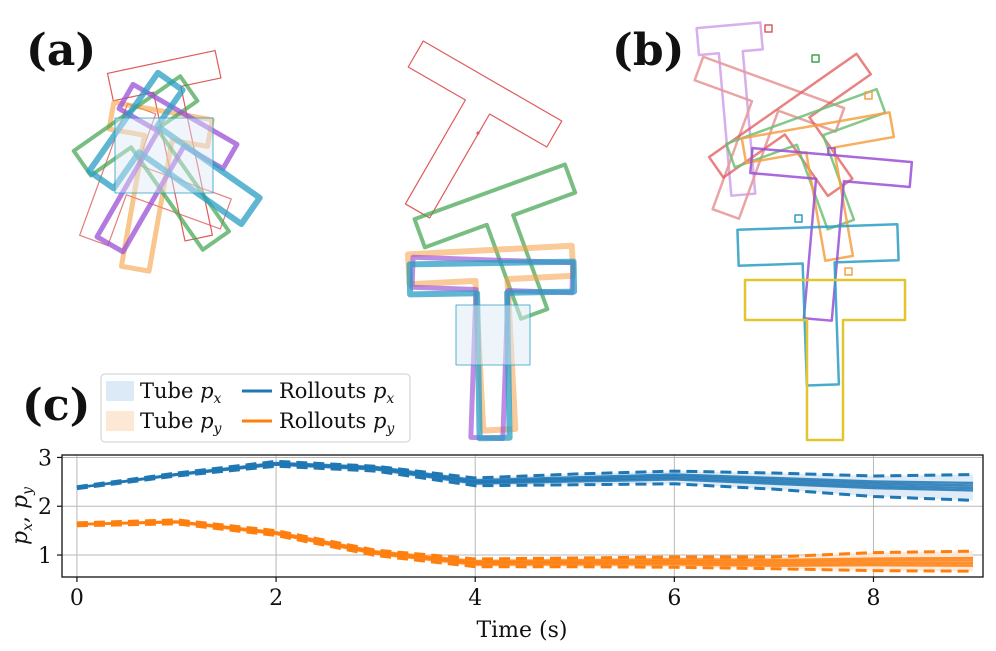 The height and width of the screenshot is (651, 996). Describe the element at coordinates (495, 241) in the screenshot. I see `t-outline-green-mid` at that location.